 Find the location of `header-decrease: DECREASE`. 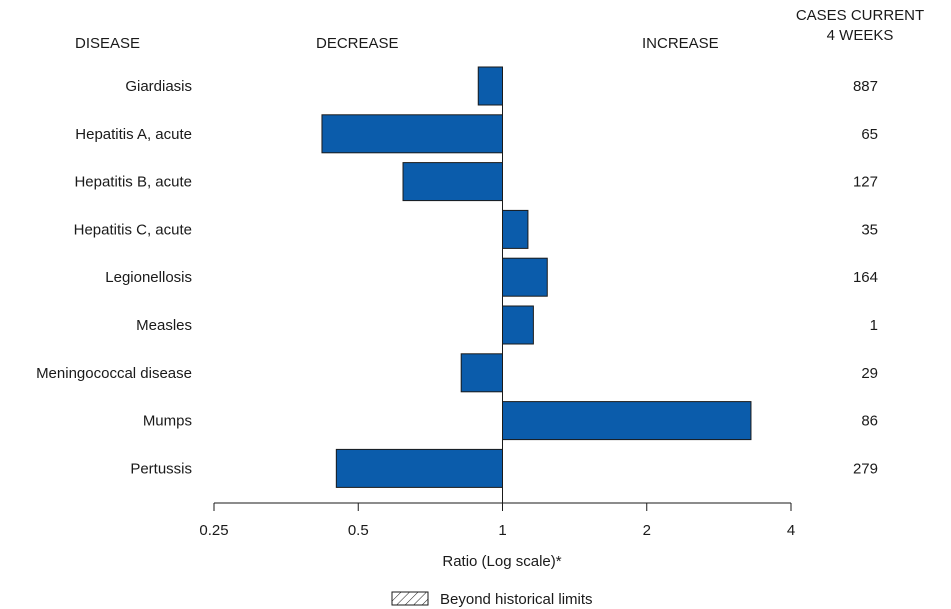

header-decrease: DECREASE is located at coordinates (357, 43).